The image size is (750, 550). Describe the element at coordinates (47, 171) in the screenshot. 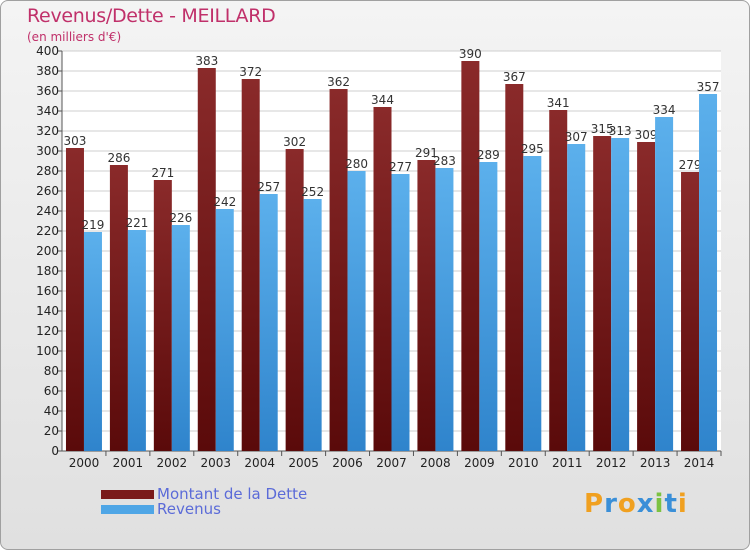

I see `y-tick-label: 280` at that location.